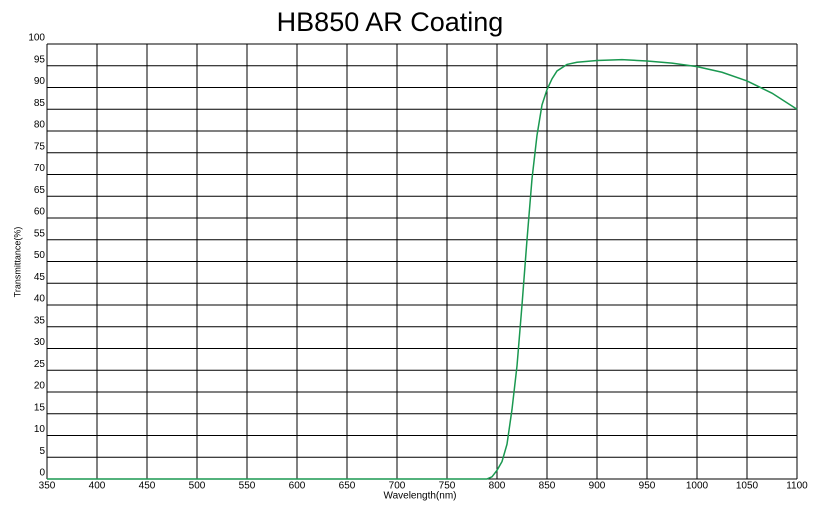 This screenshot has height=512, width=836. I want to click on y-tick-label: 25, so click(40, 364).